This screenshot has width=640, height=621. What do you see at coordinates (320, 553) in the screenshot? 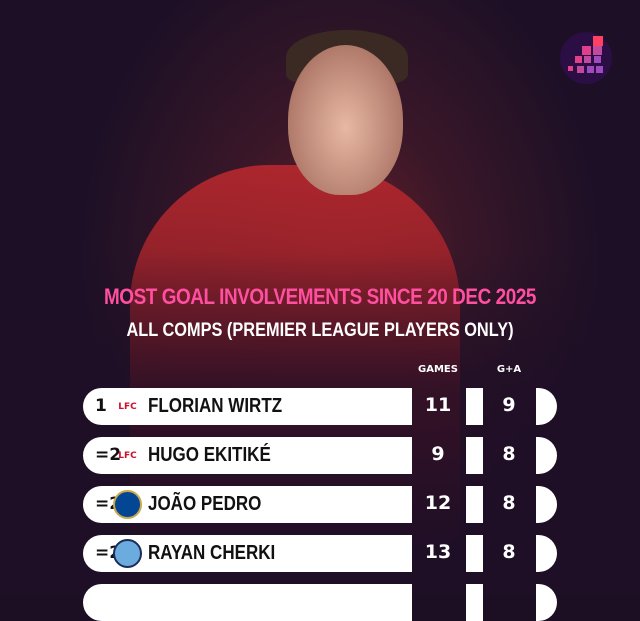
I see `table-row: =2 RAYAN CHERKI 13 8` at bounding box center [320, 553].